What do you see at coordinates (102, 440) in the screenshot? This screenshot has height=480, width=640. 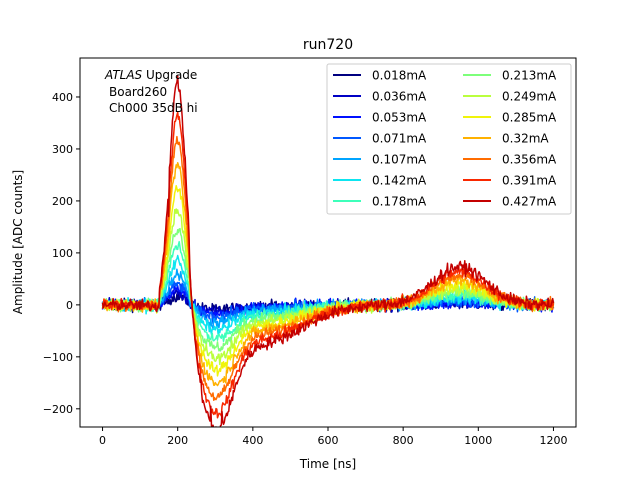 I see `x-tick-label: 0` at bounding box center [102, 440].